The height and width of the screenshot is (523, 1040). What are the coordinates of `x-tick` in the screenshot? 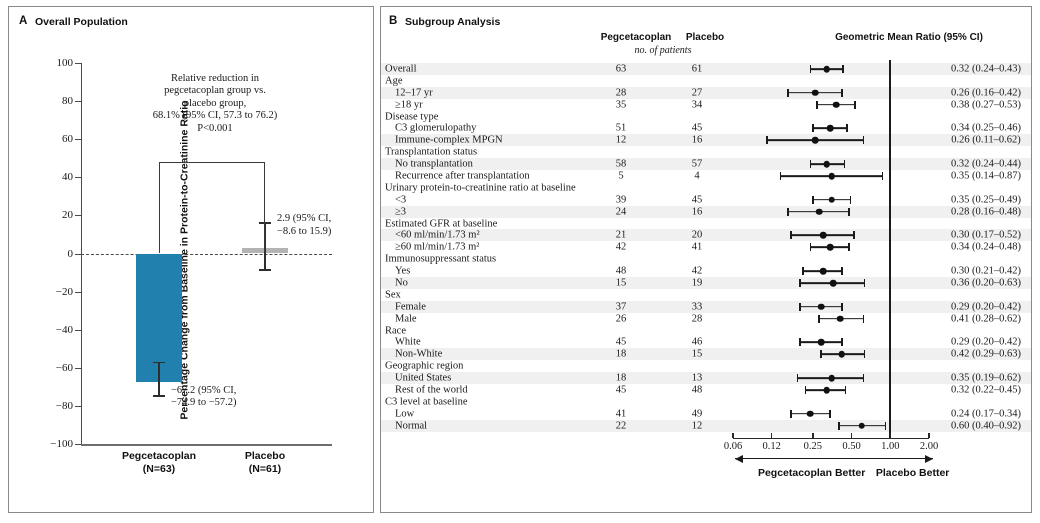 It's located at (733, 435).